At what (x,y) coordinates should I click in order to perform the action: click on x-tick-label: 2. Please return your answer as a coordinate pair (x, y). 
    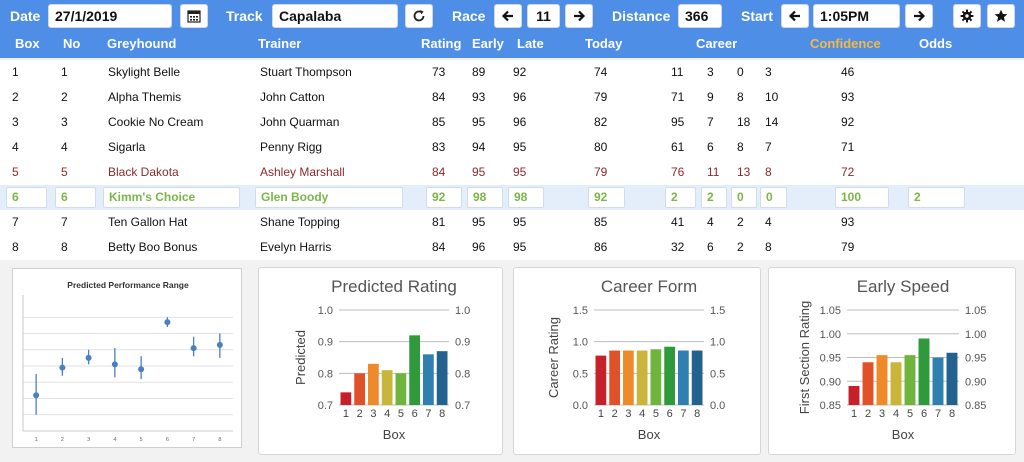
    Looking at the image, I should click on (615, 414).